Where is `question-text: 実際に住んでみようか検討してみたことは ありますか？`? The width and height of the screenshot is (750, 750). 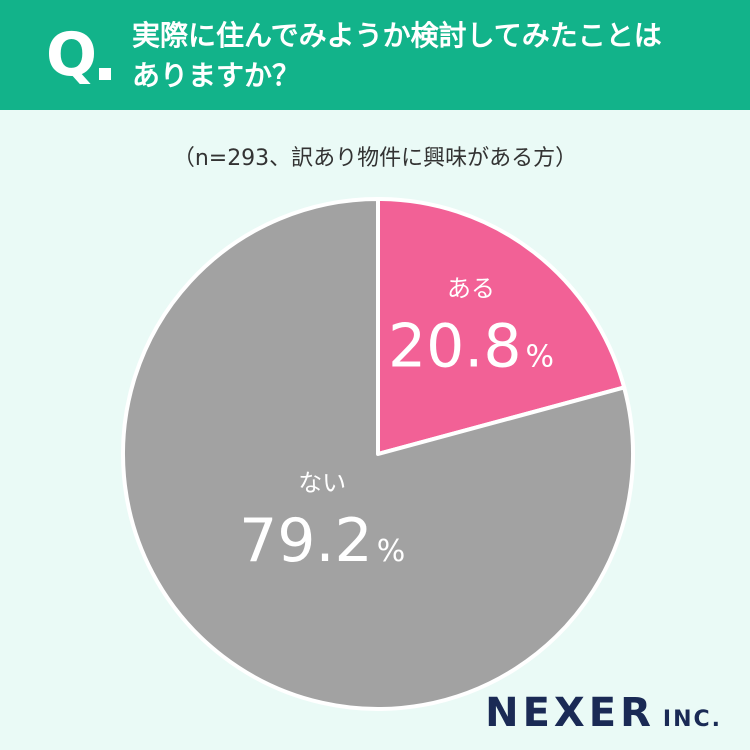 question-text: 実際に住んでみようか検討してみたことは ありますか？ is located at coordinates (432, 56).